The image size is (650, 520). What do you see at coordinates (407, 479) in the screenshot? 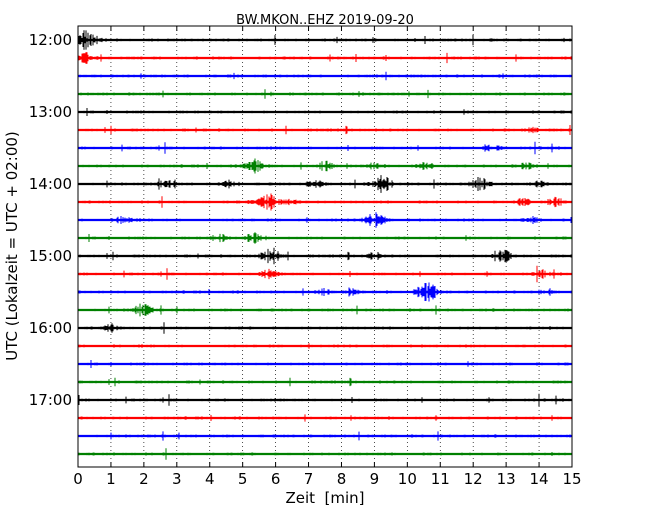
I see `x-tick-label: 10` at bounding box center [407, 479].